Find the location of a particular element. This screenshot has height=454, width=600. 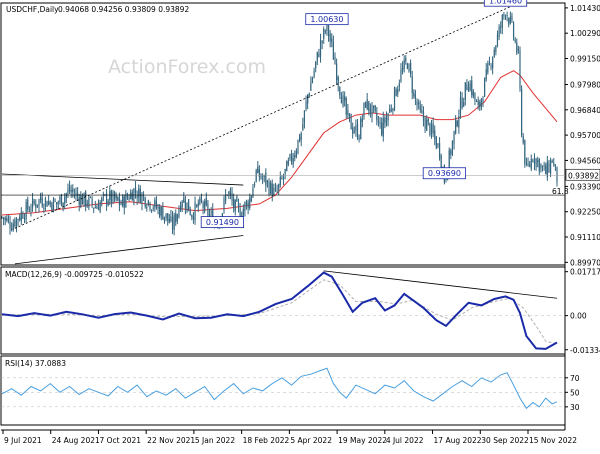

last-price-label: 0.93892 is located at coordinates (583, 175).